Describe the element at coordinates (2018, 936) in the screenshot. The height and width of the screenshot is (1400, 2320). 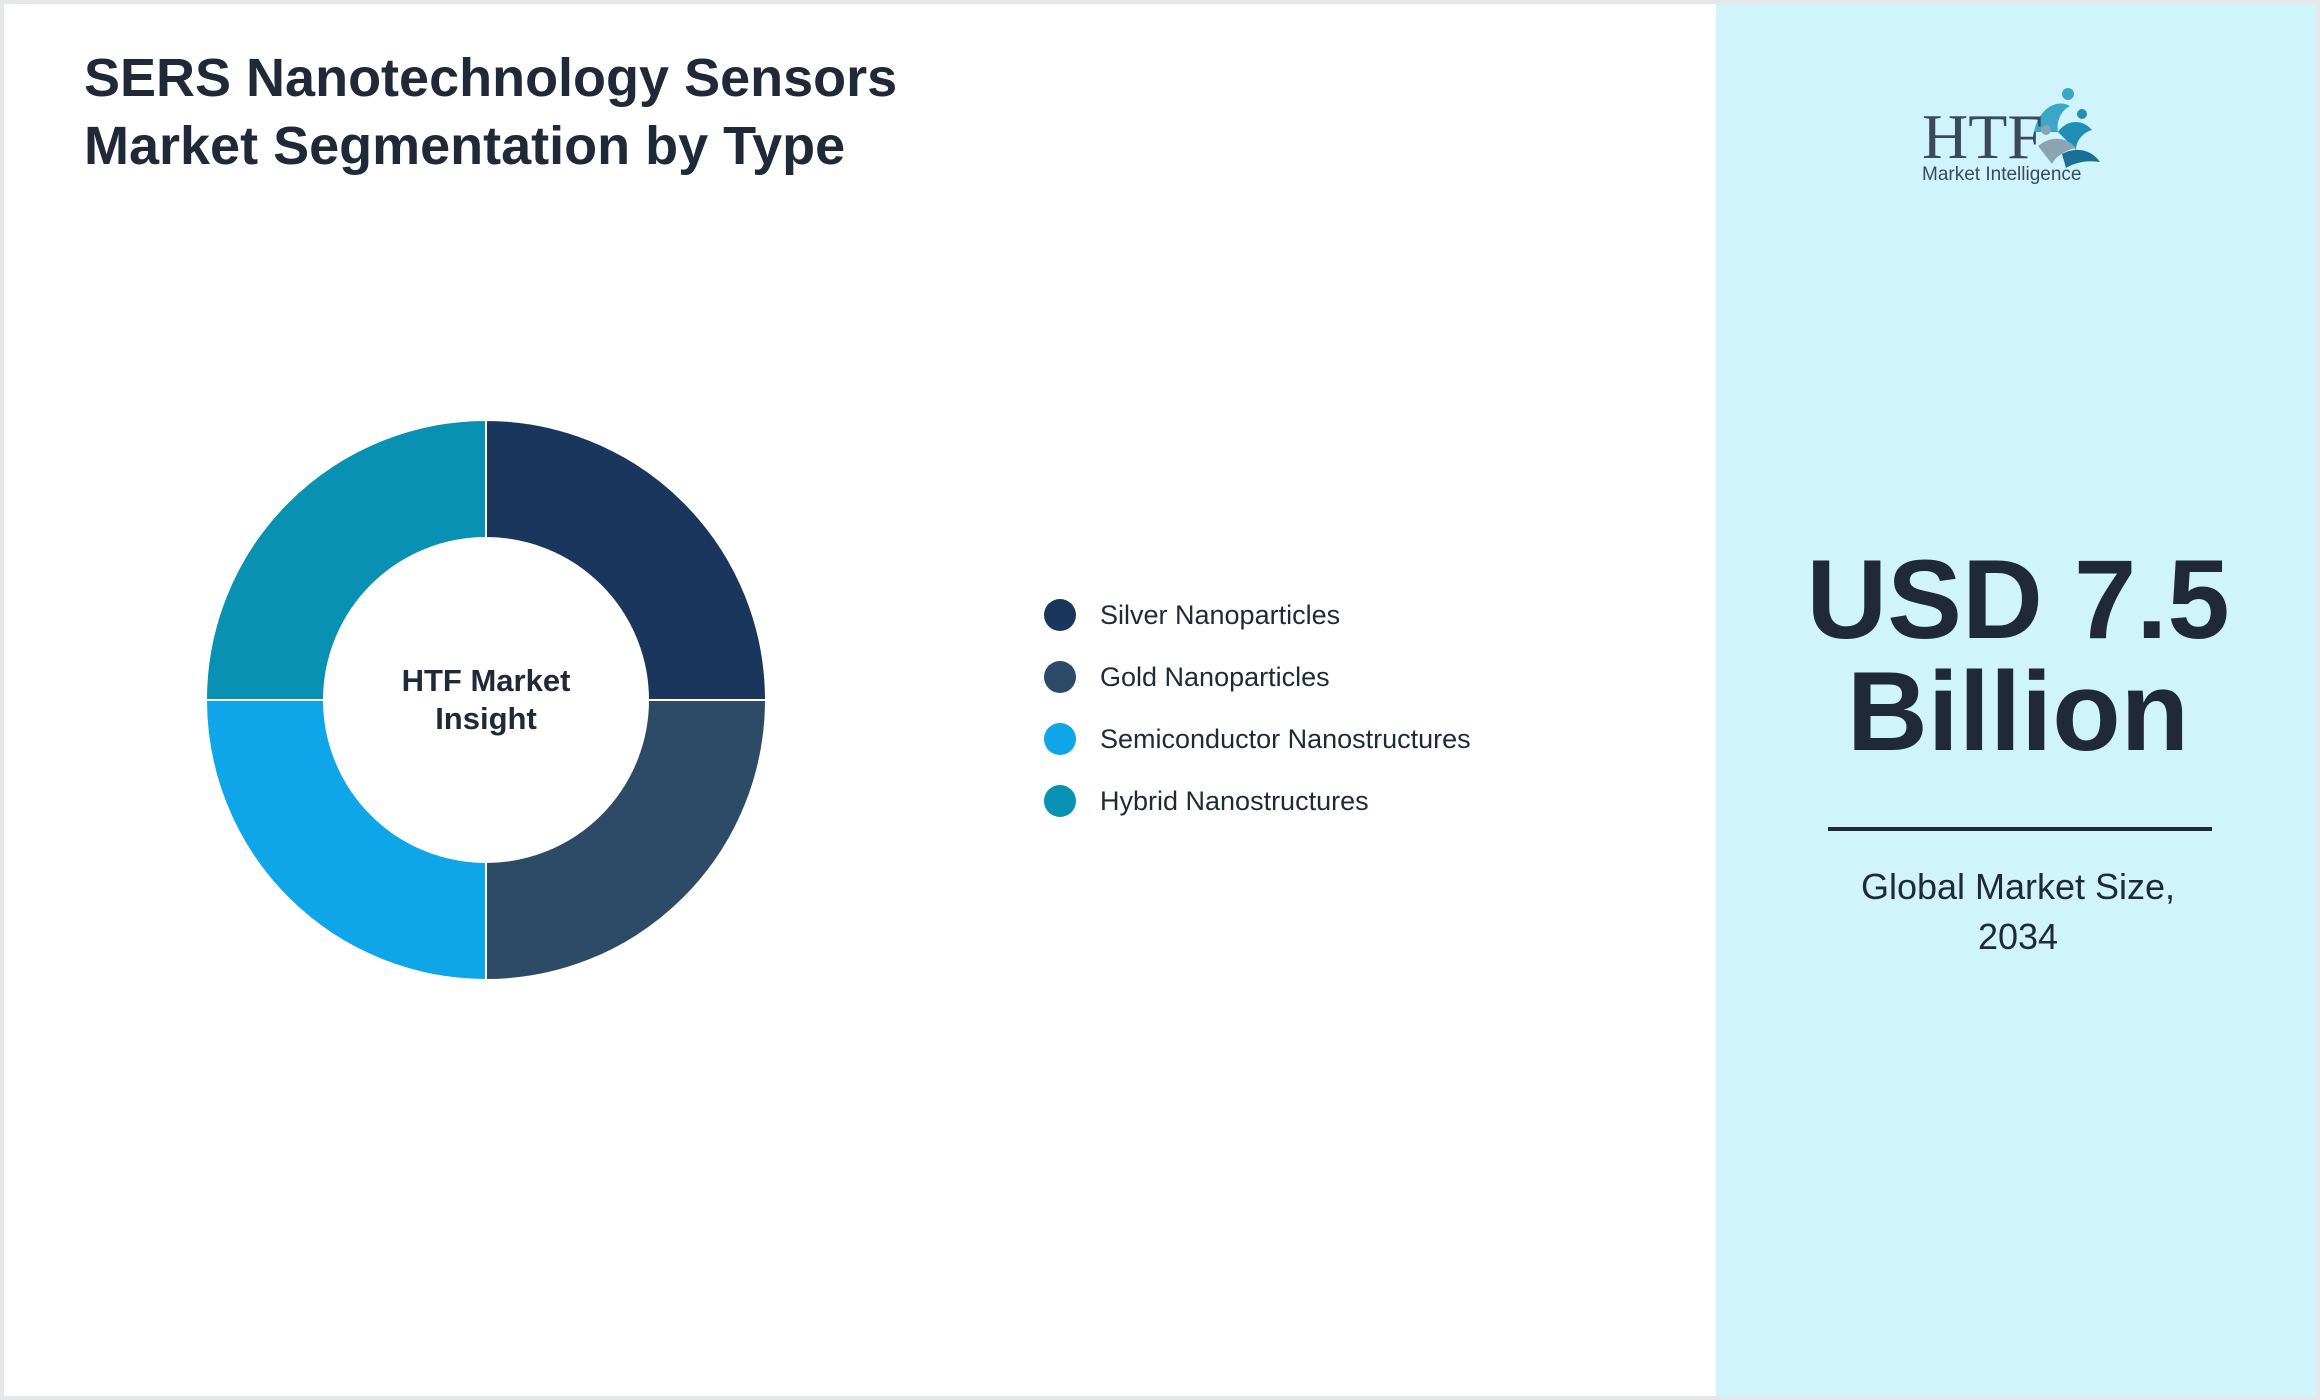
I see `market-size-caption-line-2: 2034` at that location.